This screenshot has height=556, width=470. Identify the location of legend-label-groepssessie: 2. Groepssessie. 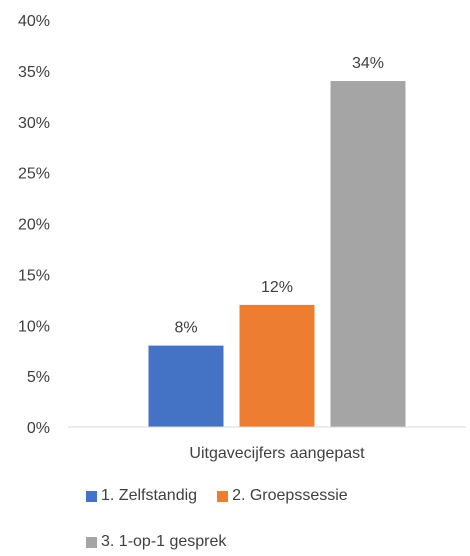
(290, 495).